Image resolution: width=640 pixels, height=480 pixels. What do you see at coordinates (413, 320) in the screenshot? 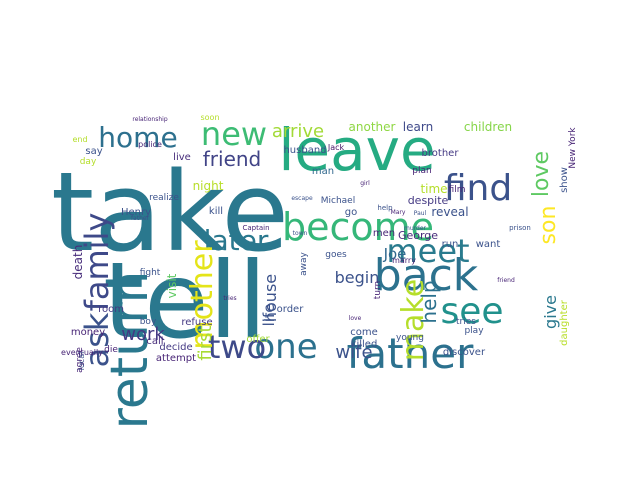
I see `cloud-word: make` at bounding box center [413, 320].